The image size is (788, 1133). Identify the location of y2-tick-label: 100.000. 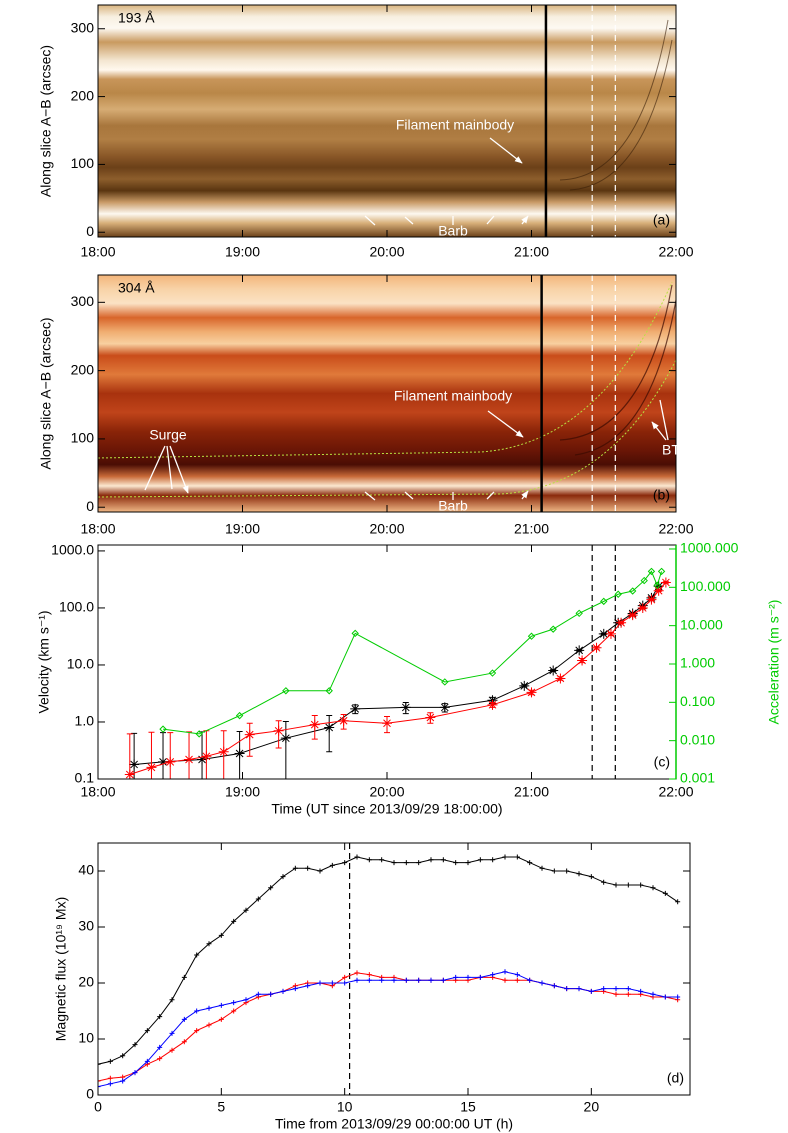
(705, 586).